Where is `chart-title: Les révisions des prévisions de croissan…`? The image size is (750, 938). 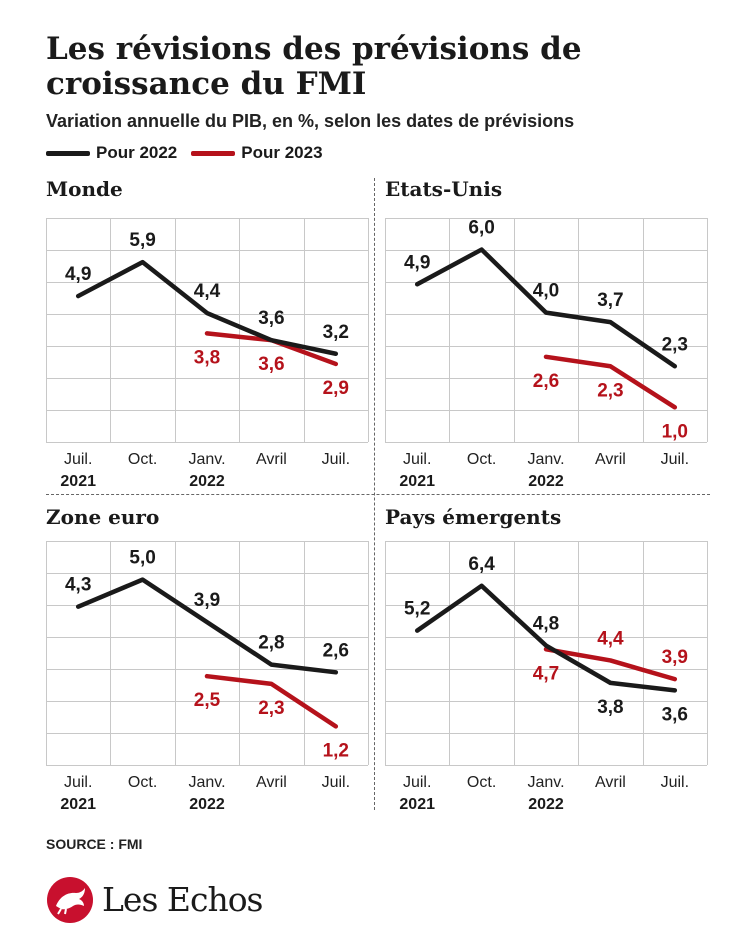
chart-title: Les révisions des prévisions de croissan… is located at coordinates (314, 66).